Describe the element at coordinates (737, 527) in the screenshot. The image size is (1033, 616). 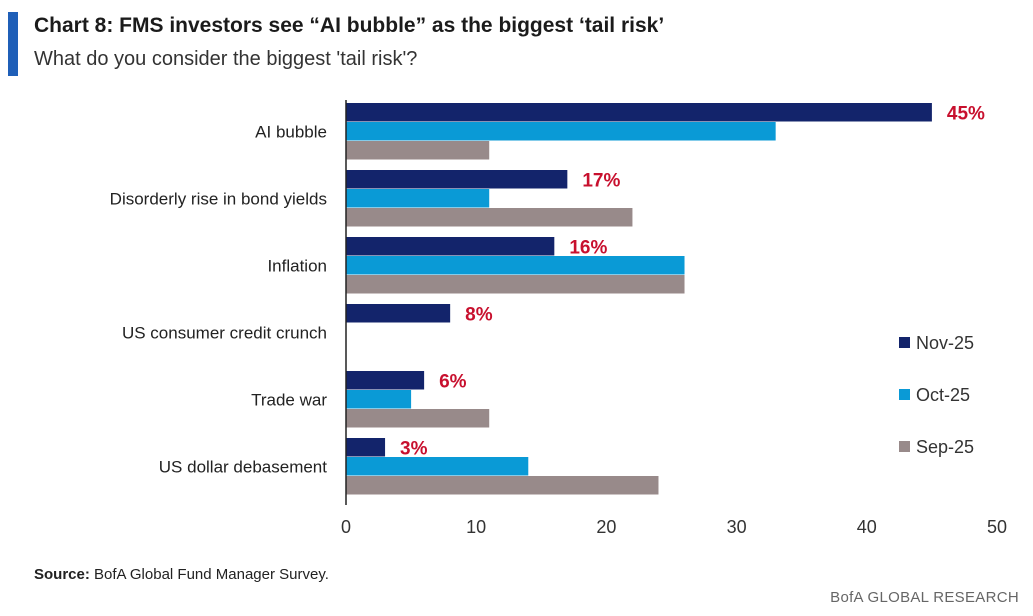
I see `x-tick-label: 30` at that location.